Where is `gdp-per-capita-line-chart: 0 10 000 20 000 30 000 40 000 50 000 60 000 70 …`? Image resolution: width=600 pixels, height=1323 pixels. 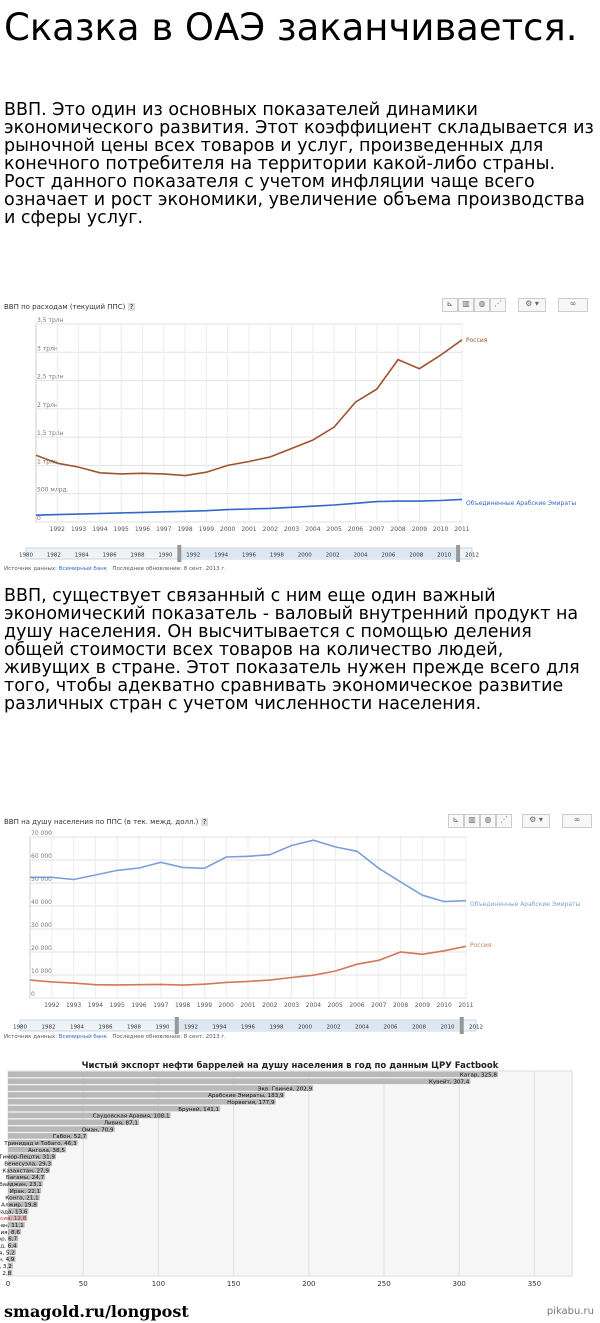 gdp-per-capita-line-chart: 0 10 000 20 000 30 000 40 000 50 000 60 000 70 … is located at coordinates (297, 932).